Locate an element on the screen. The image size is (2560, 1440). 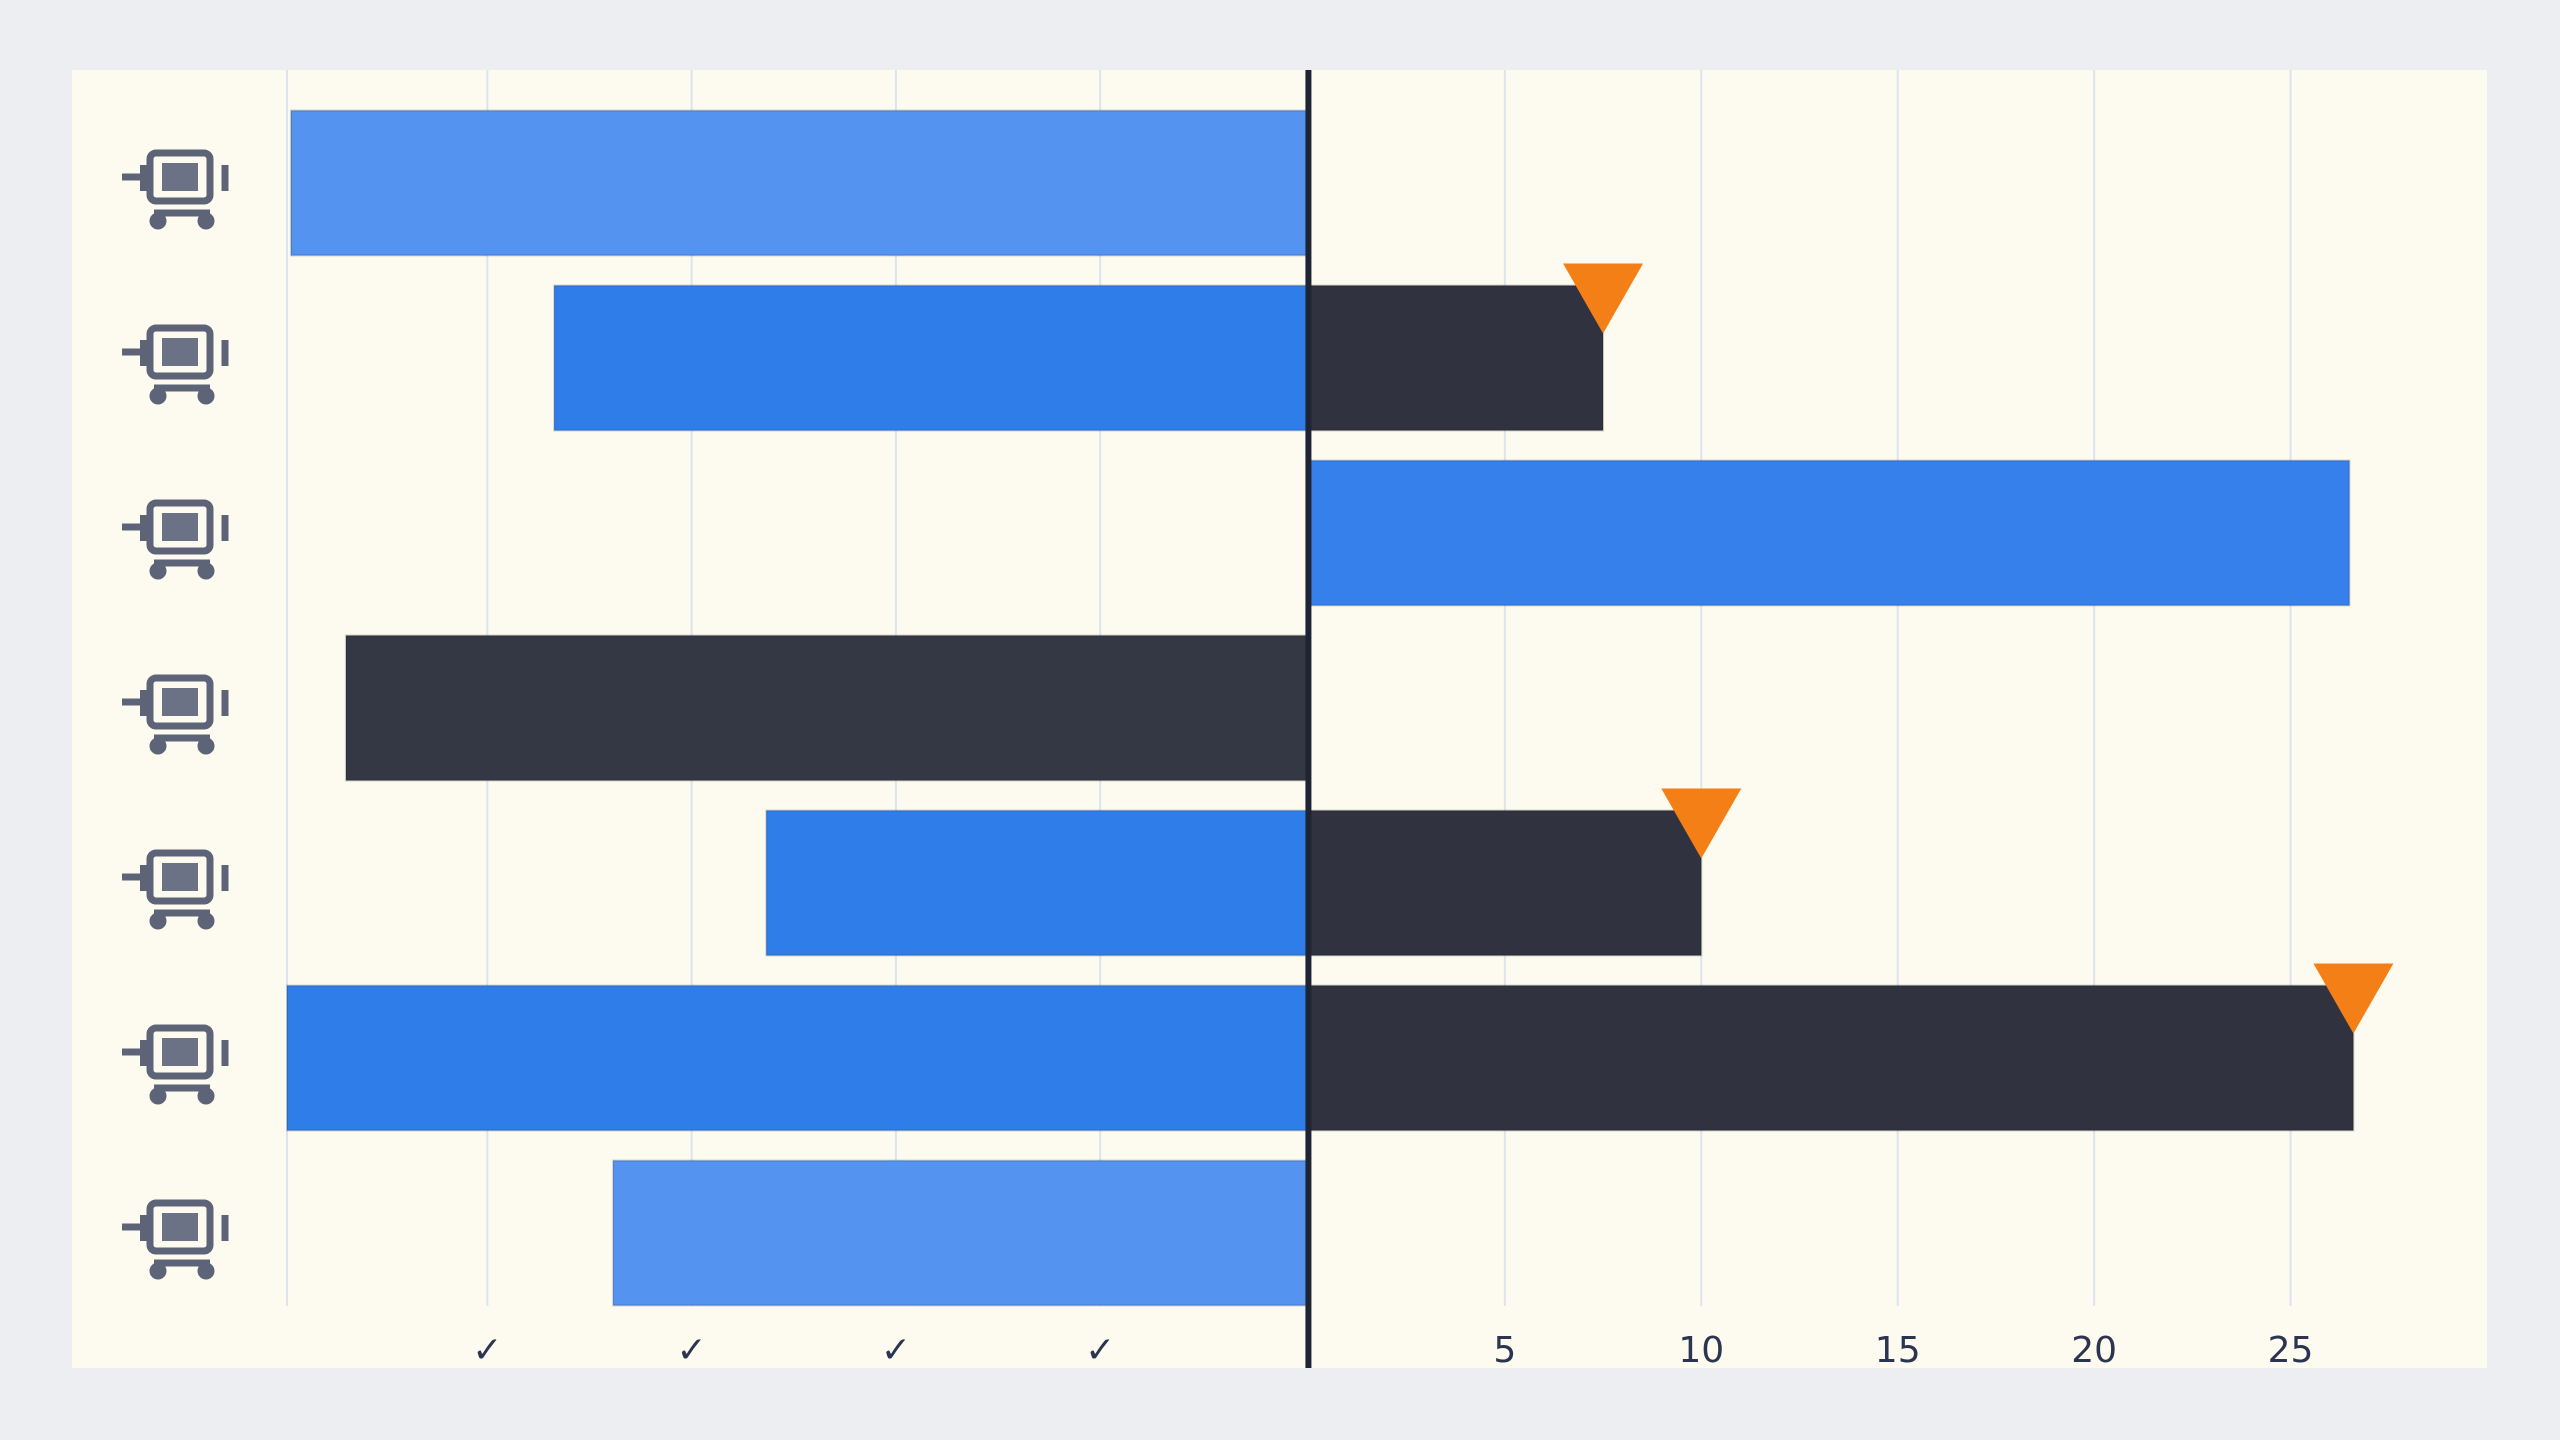
x-tick-label: 20 is located at coordinates (2094, 1350).